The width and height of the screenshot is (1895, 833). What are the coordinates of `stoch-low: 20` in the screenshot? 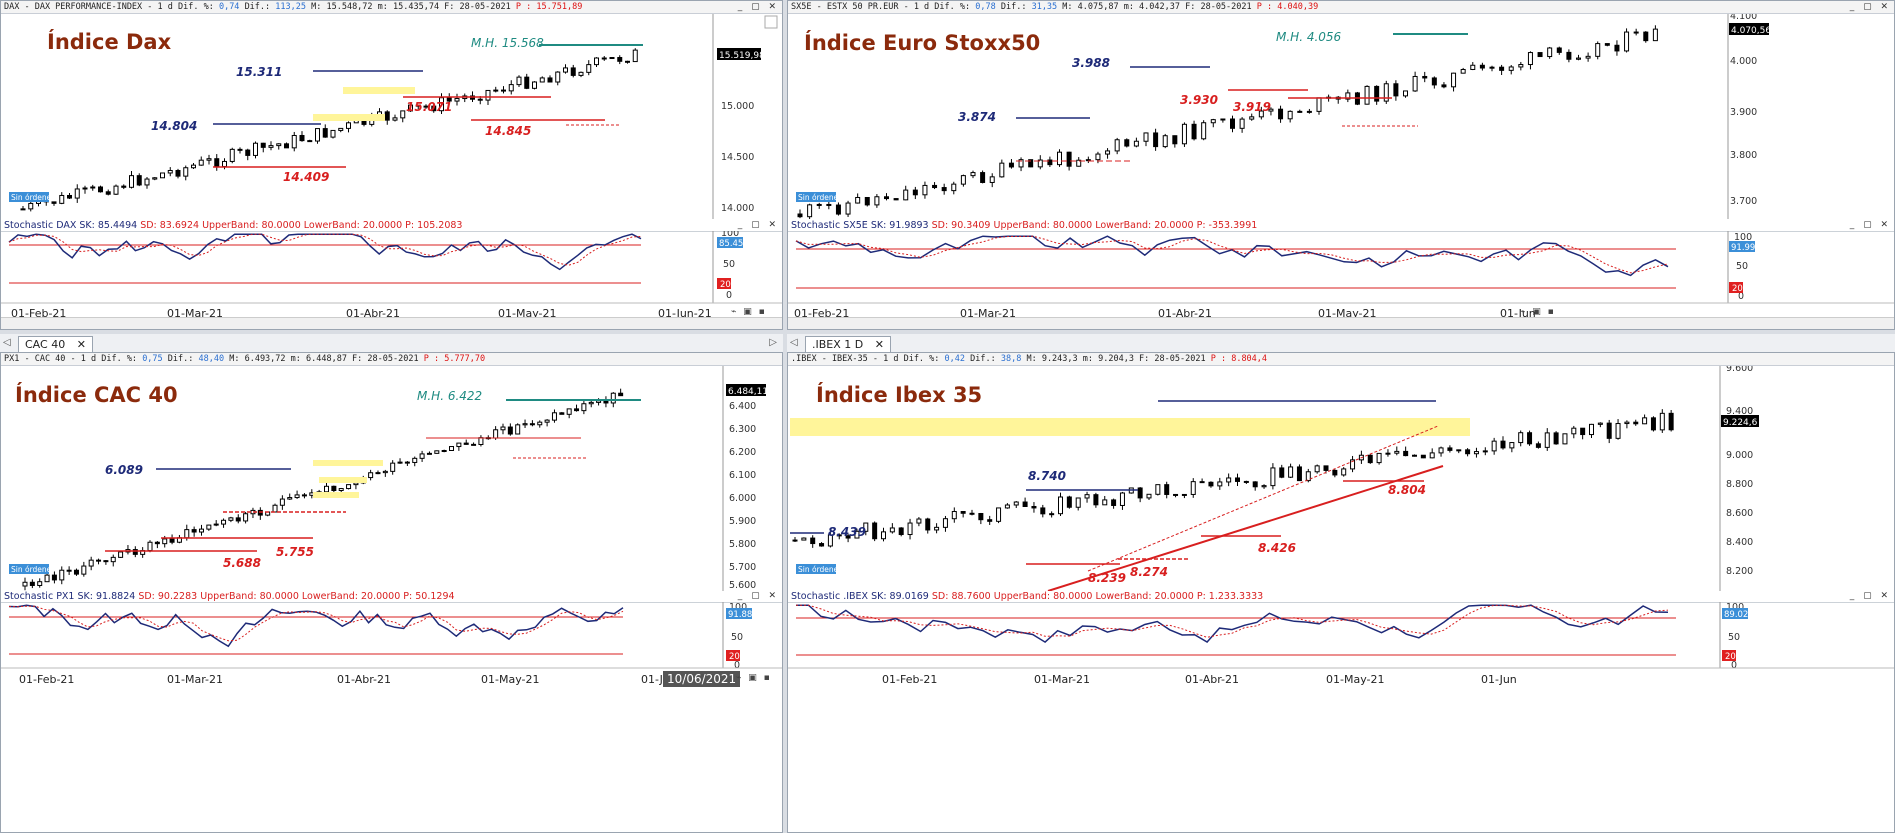 It's located at (734, 657).